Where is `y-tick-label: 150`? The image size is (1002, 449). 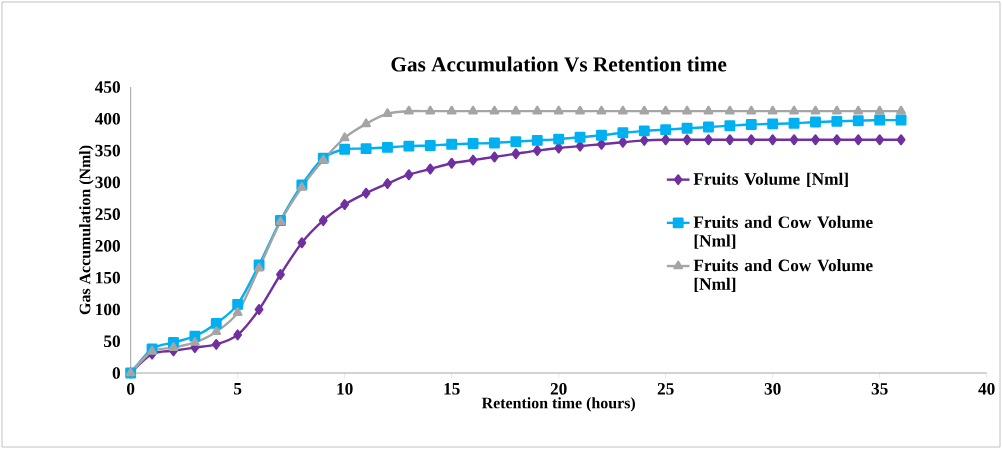 y-tick-label: 150 is located at coordinates (108, 277).